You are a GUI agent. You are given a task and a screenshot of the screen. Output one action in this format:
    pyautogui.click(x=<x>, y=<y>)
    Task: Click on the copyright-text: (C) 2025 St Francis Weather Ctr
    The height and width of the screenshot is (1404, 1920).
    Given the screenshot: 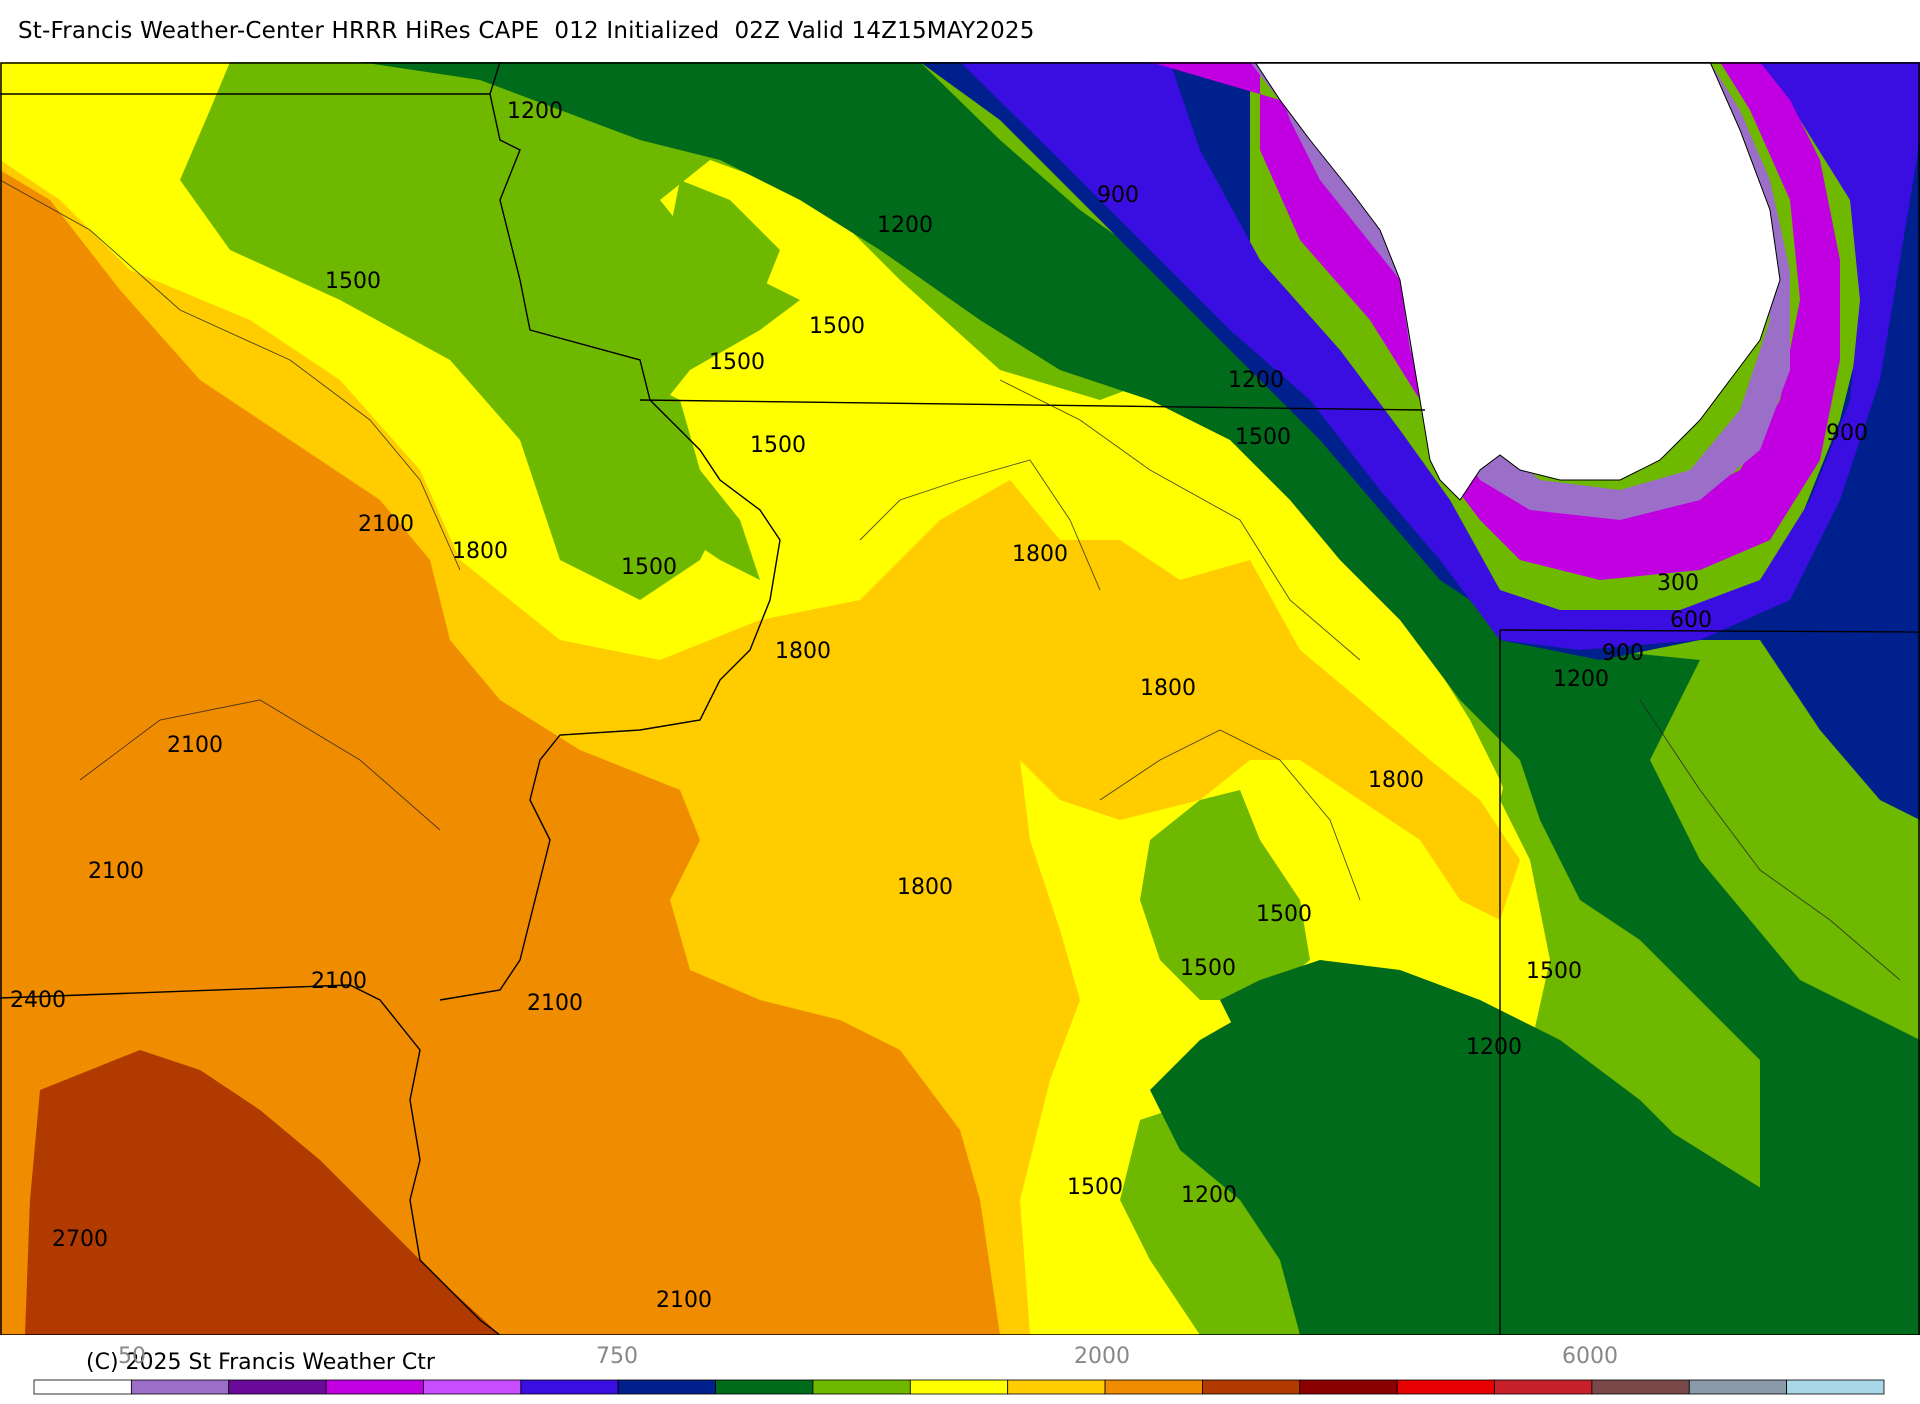 What is the action you would take?
    pyautogui.click(x=260, y=1362)
    